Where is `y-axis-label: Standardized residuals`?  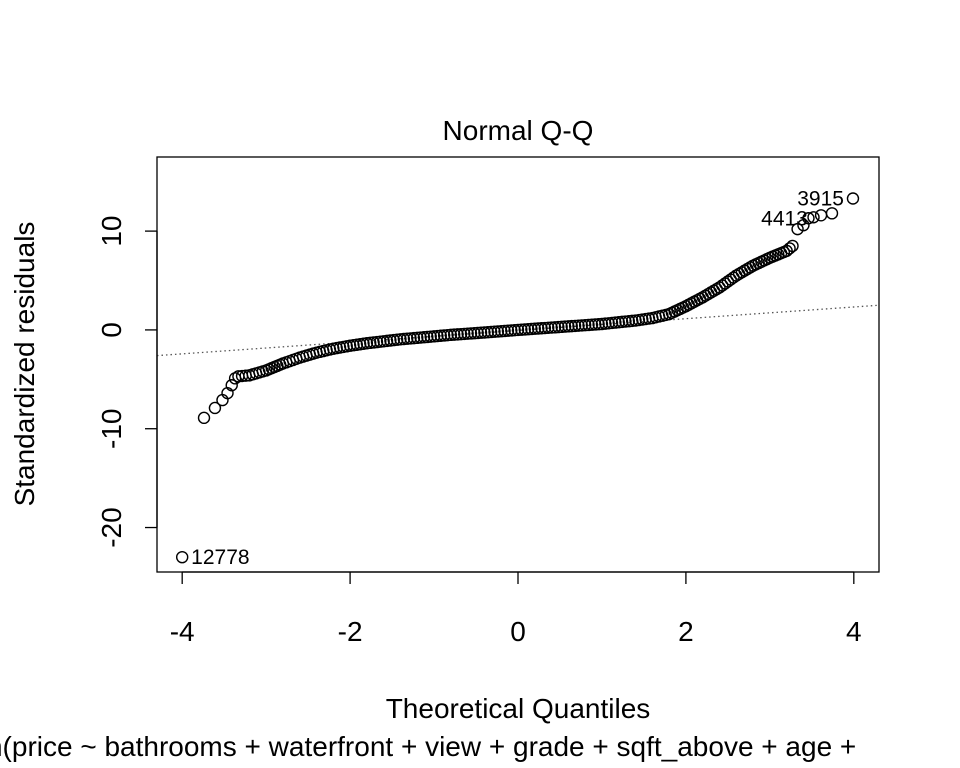 y-axis-label: Standardized residuals is located at coordinates (24, 364).